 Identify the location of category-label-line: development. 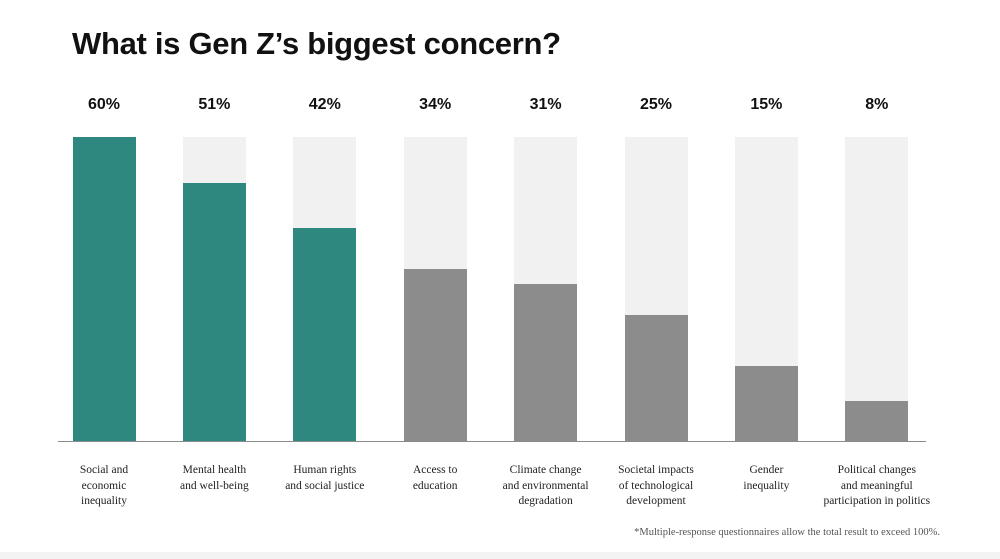
(656, 501).